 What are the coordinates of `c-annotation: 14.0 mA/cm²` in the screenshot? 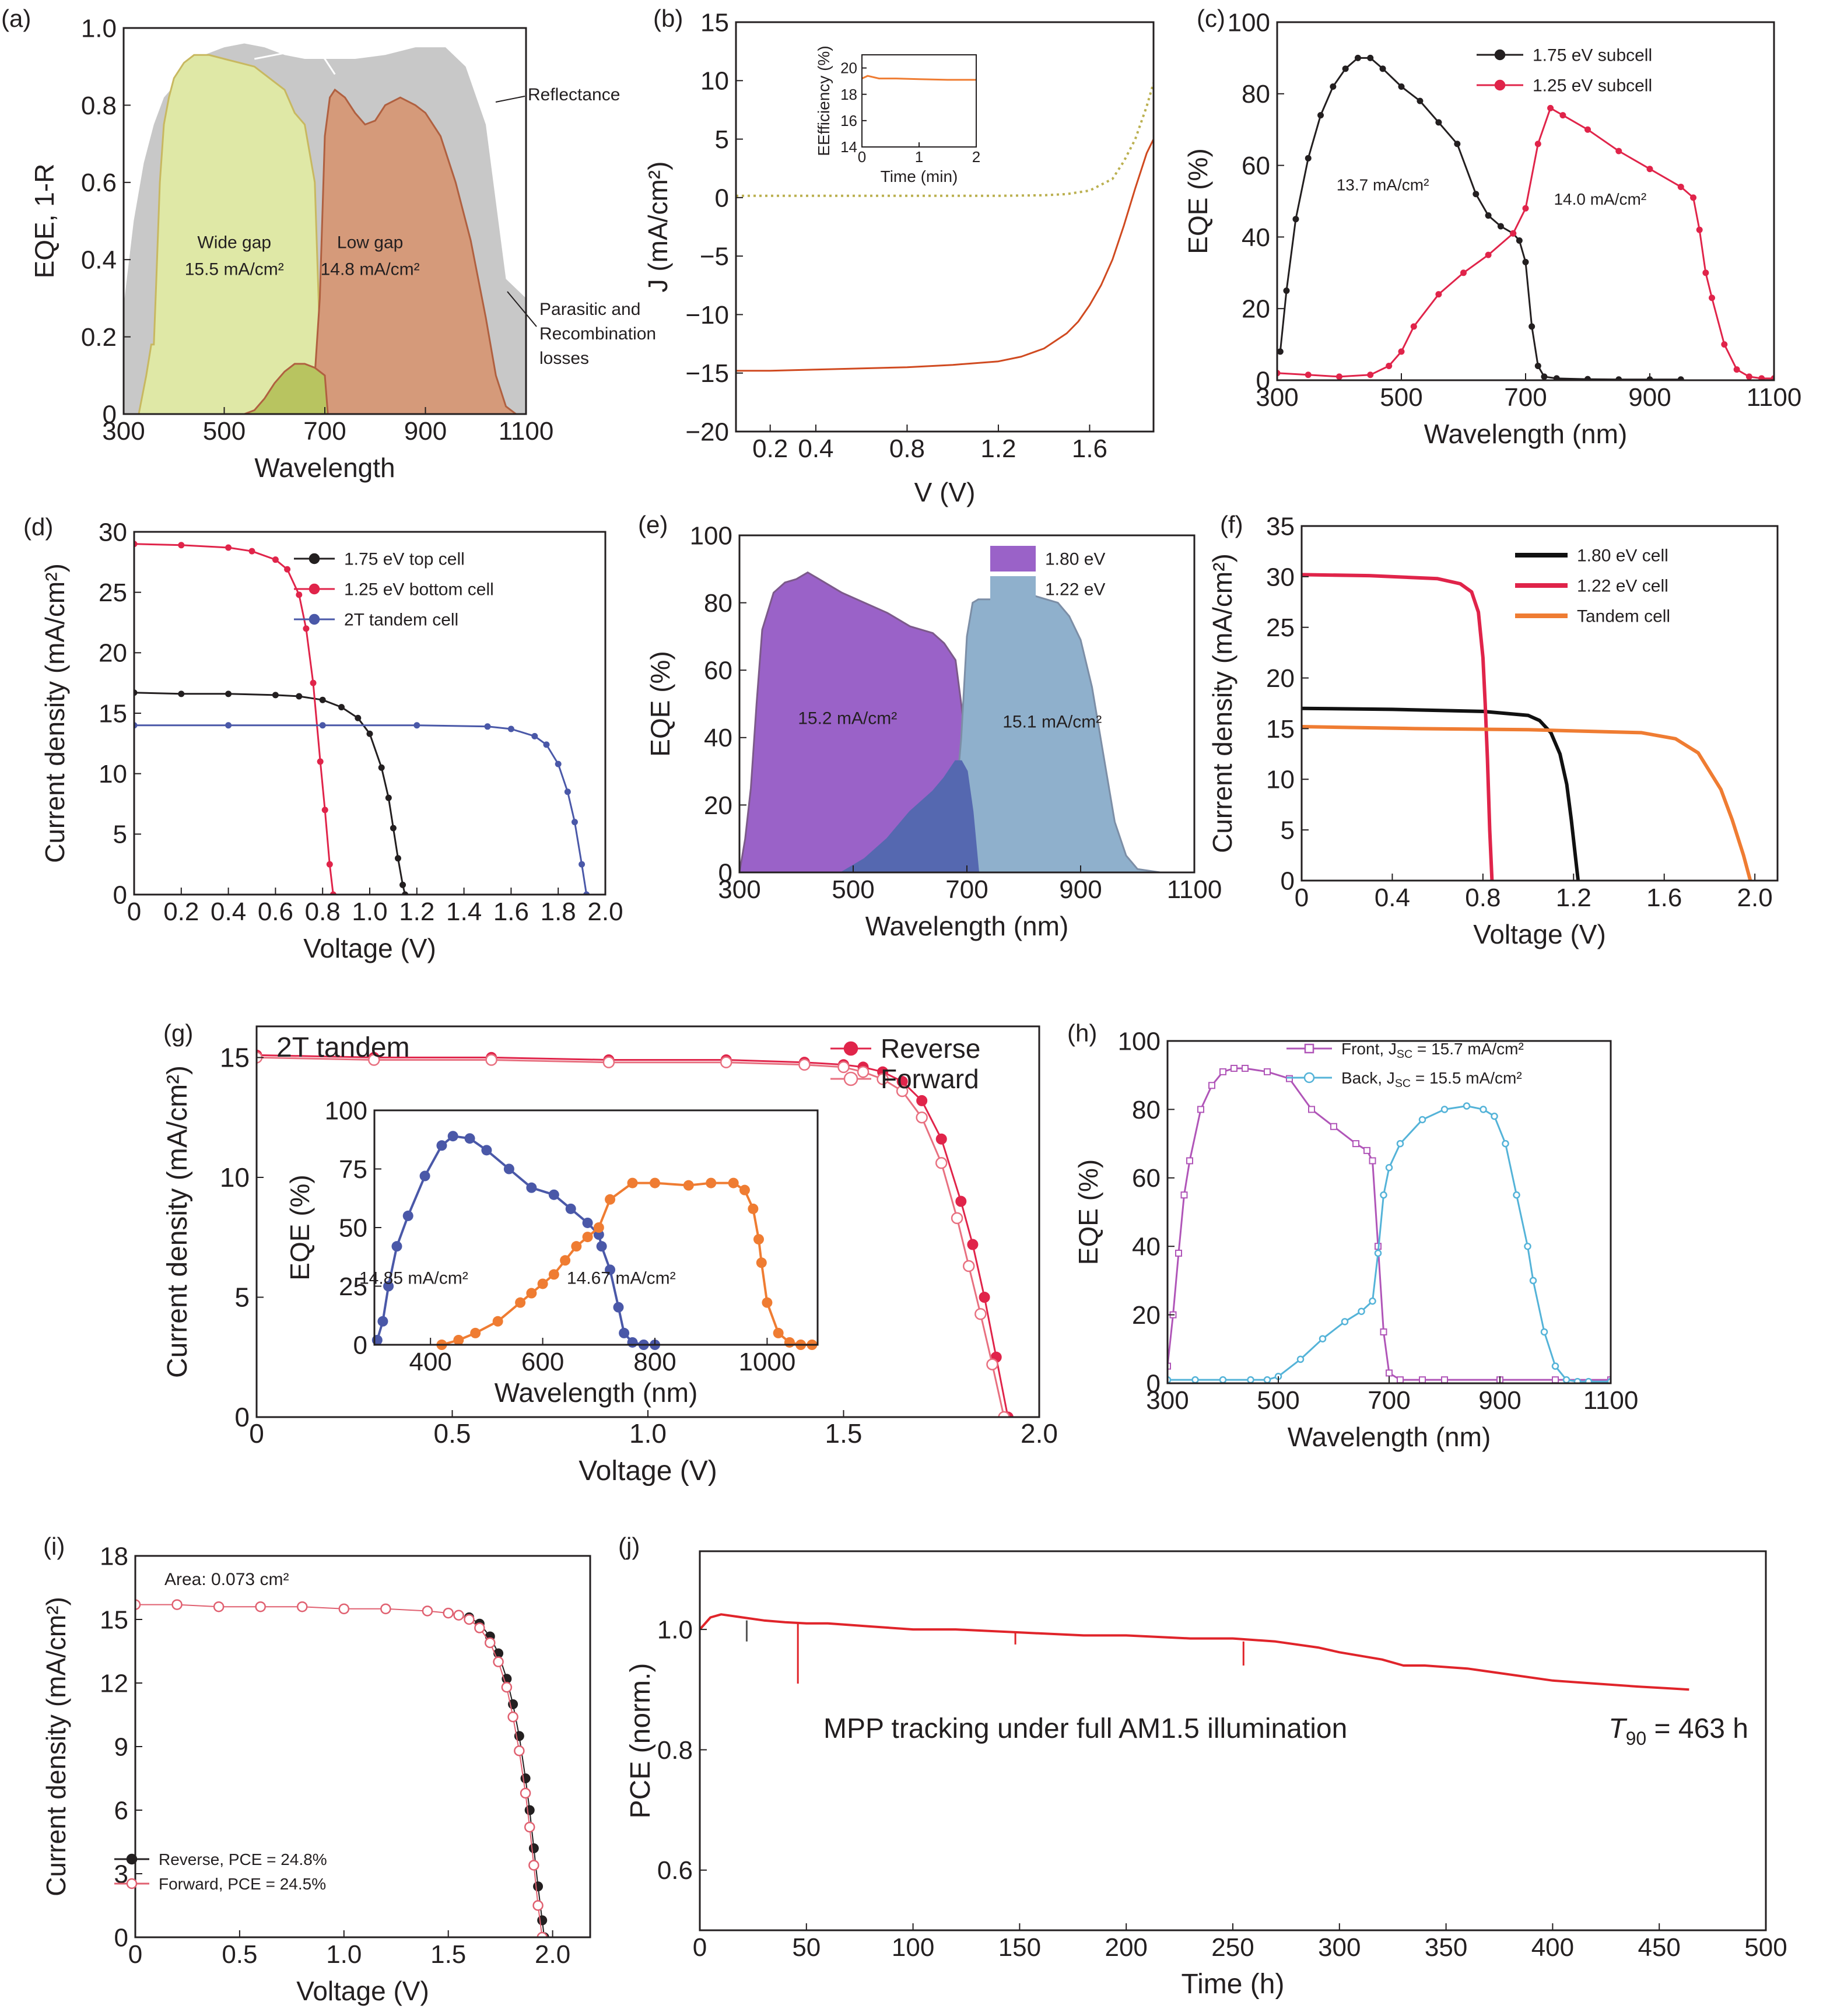 It's located at (1600, 199).